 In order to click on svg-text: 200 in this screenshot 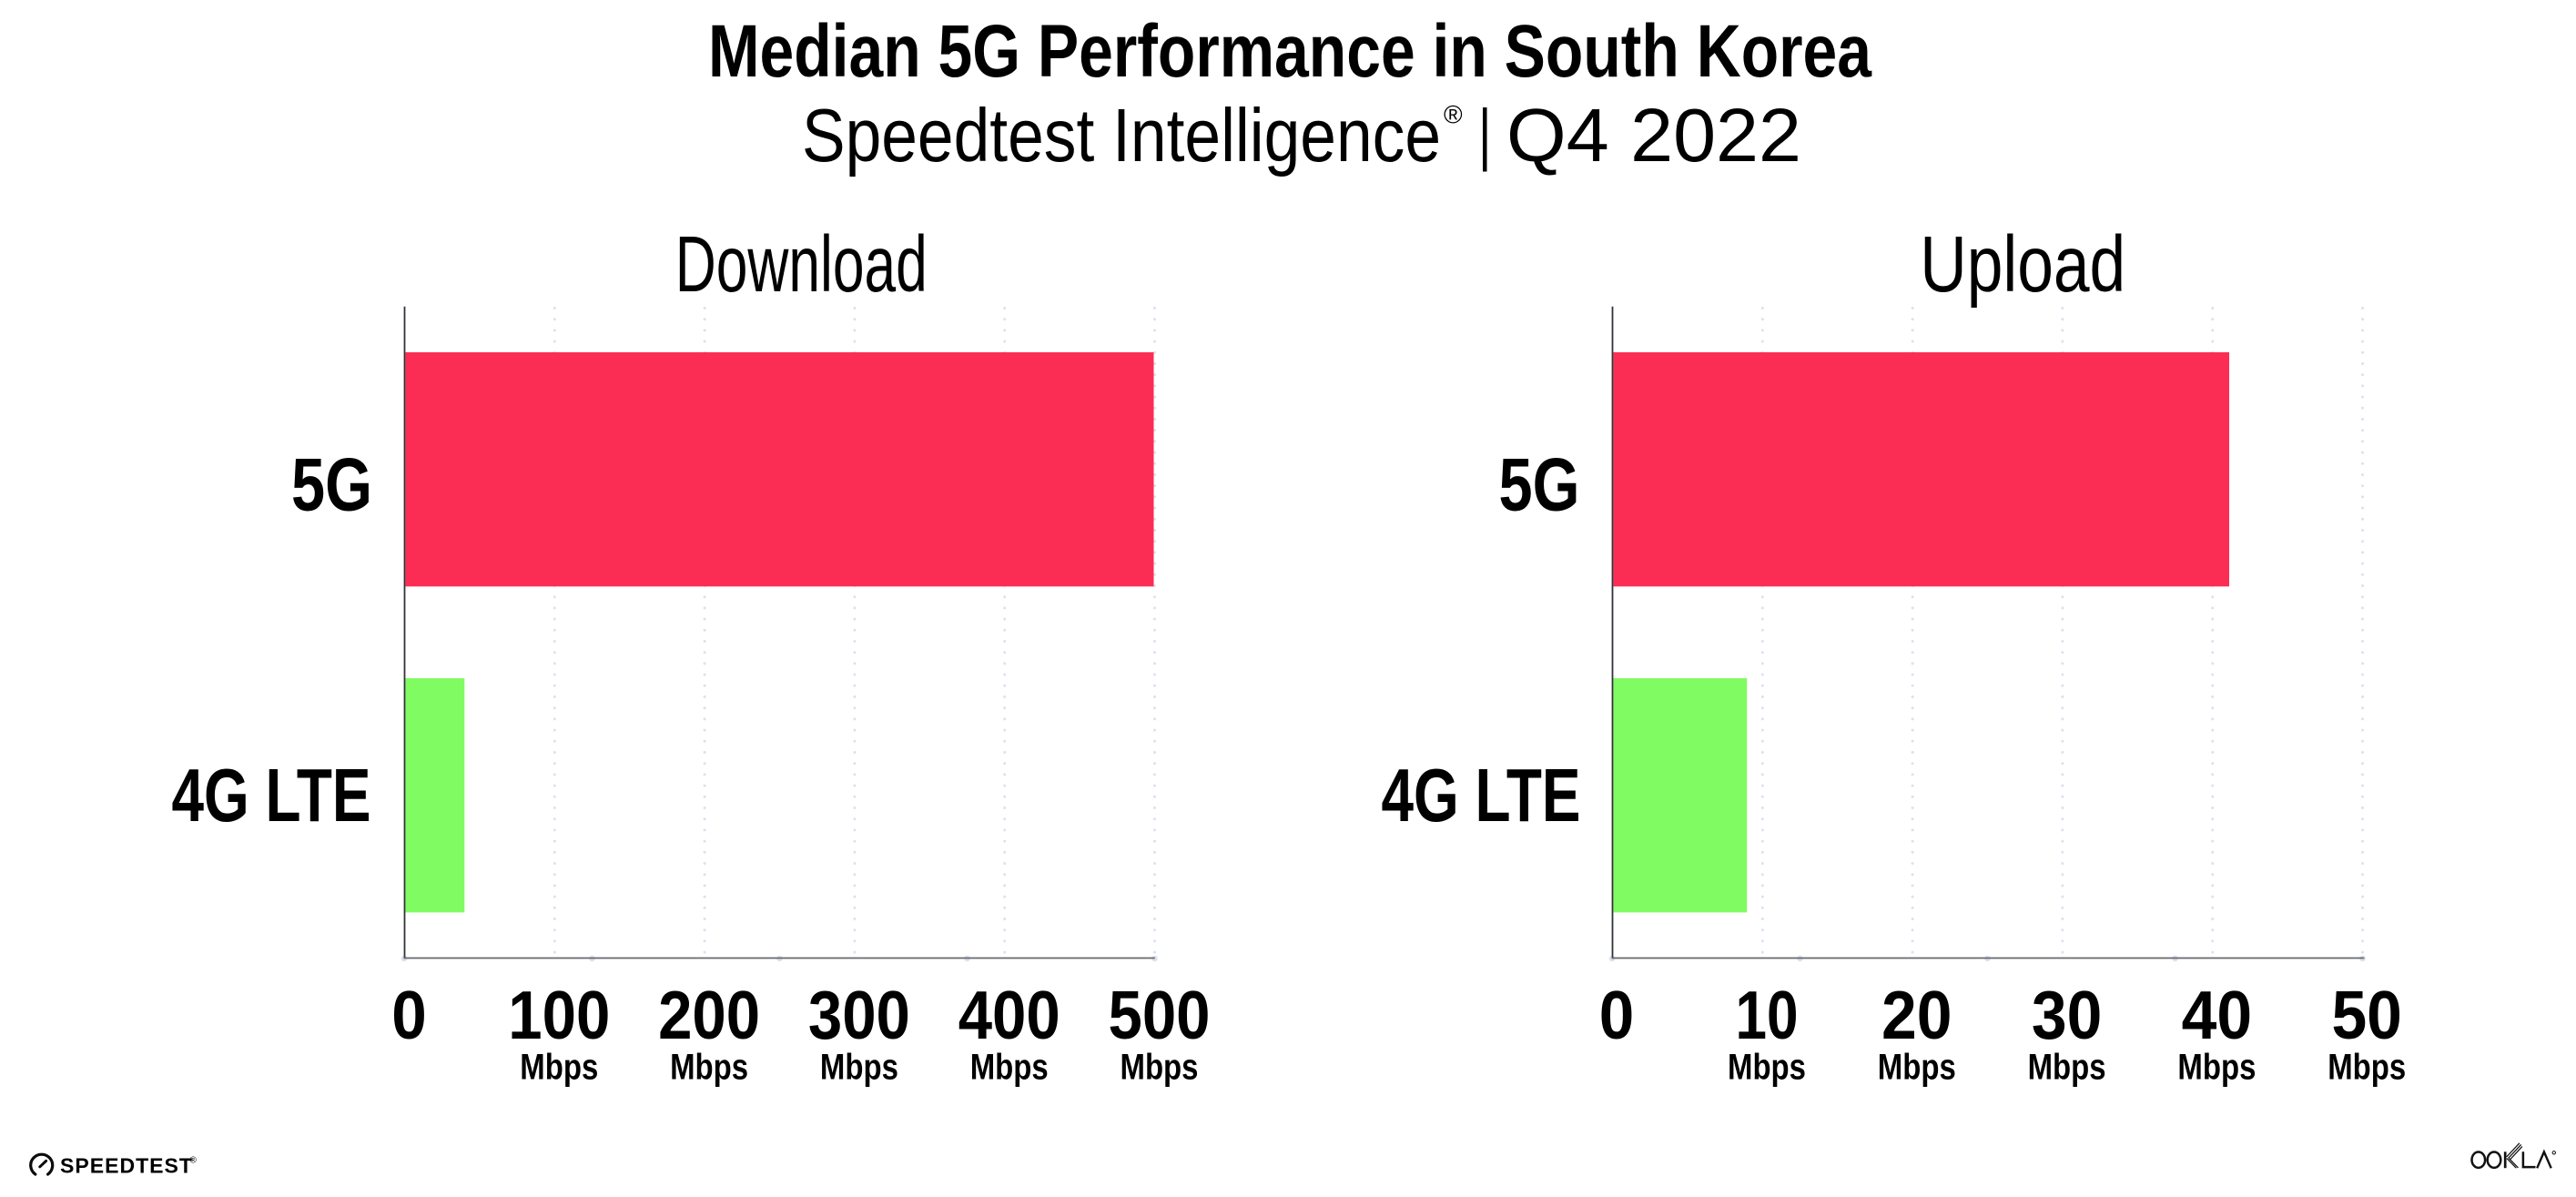, I will do `click(709, 1015)`.